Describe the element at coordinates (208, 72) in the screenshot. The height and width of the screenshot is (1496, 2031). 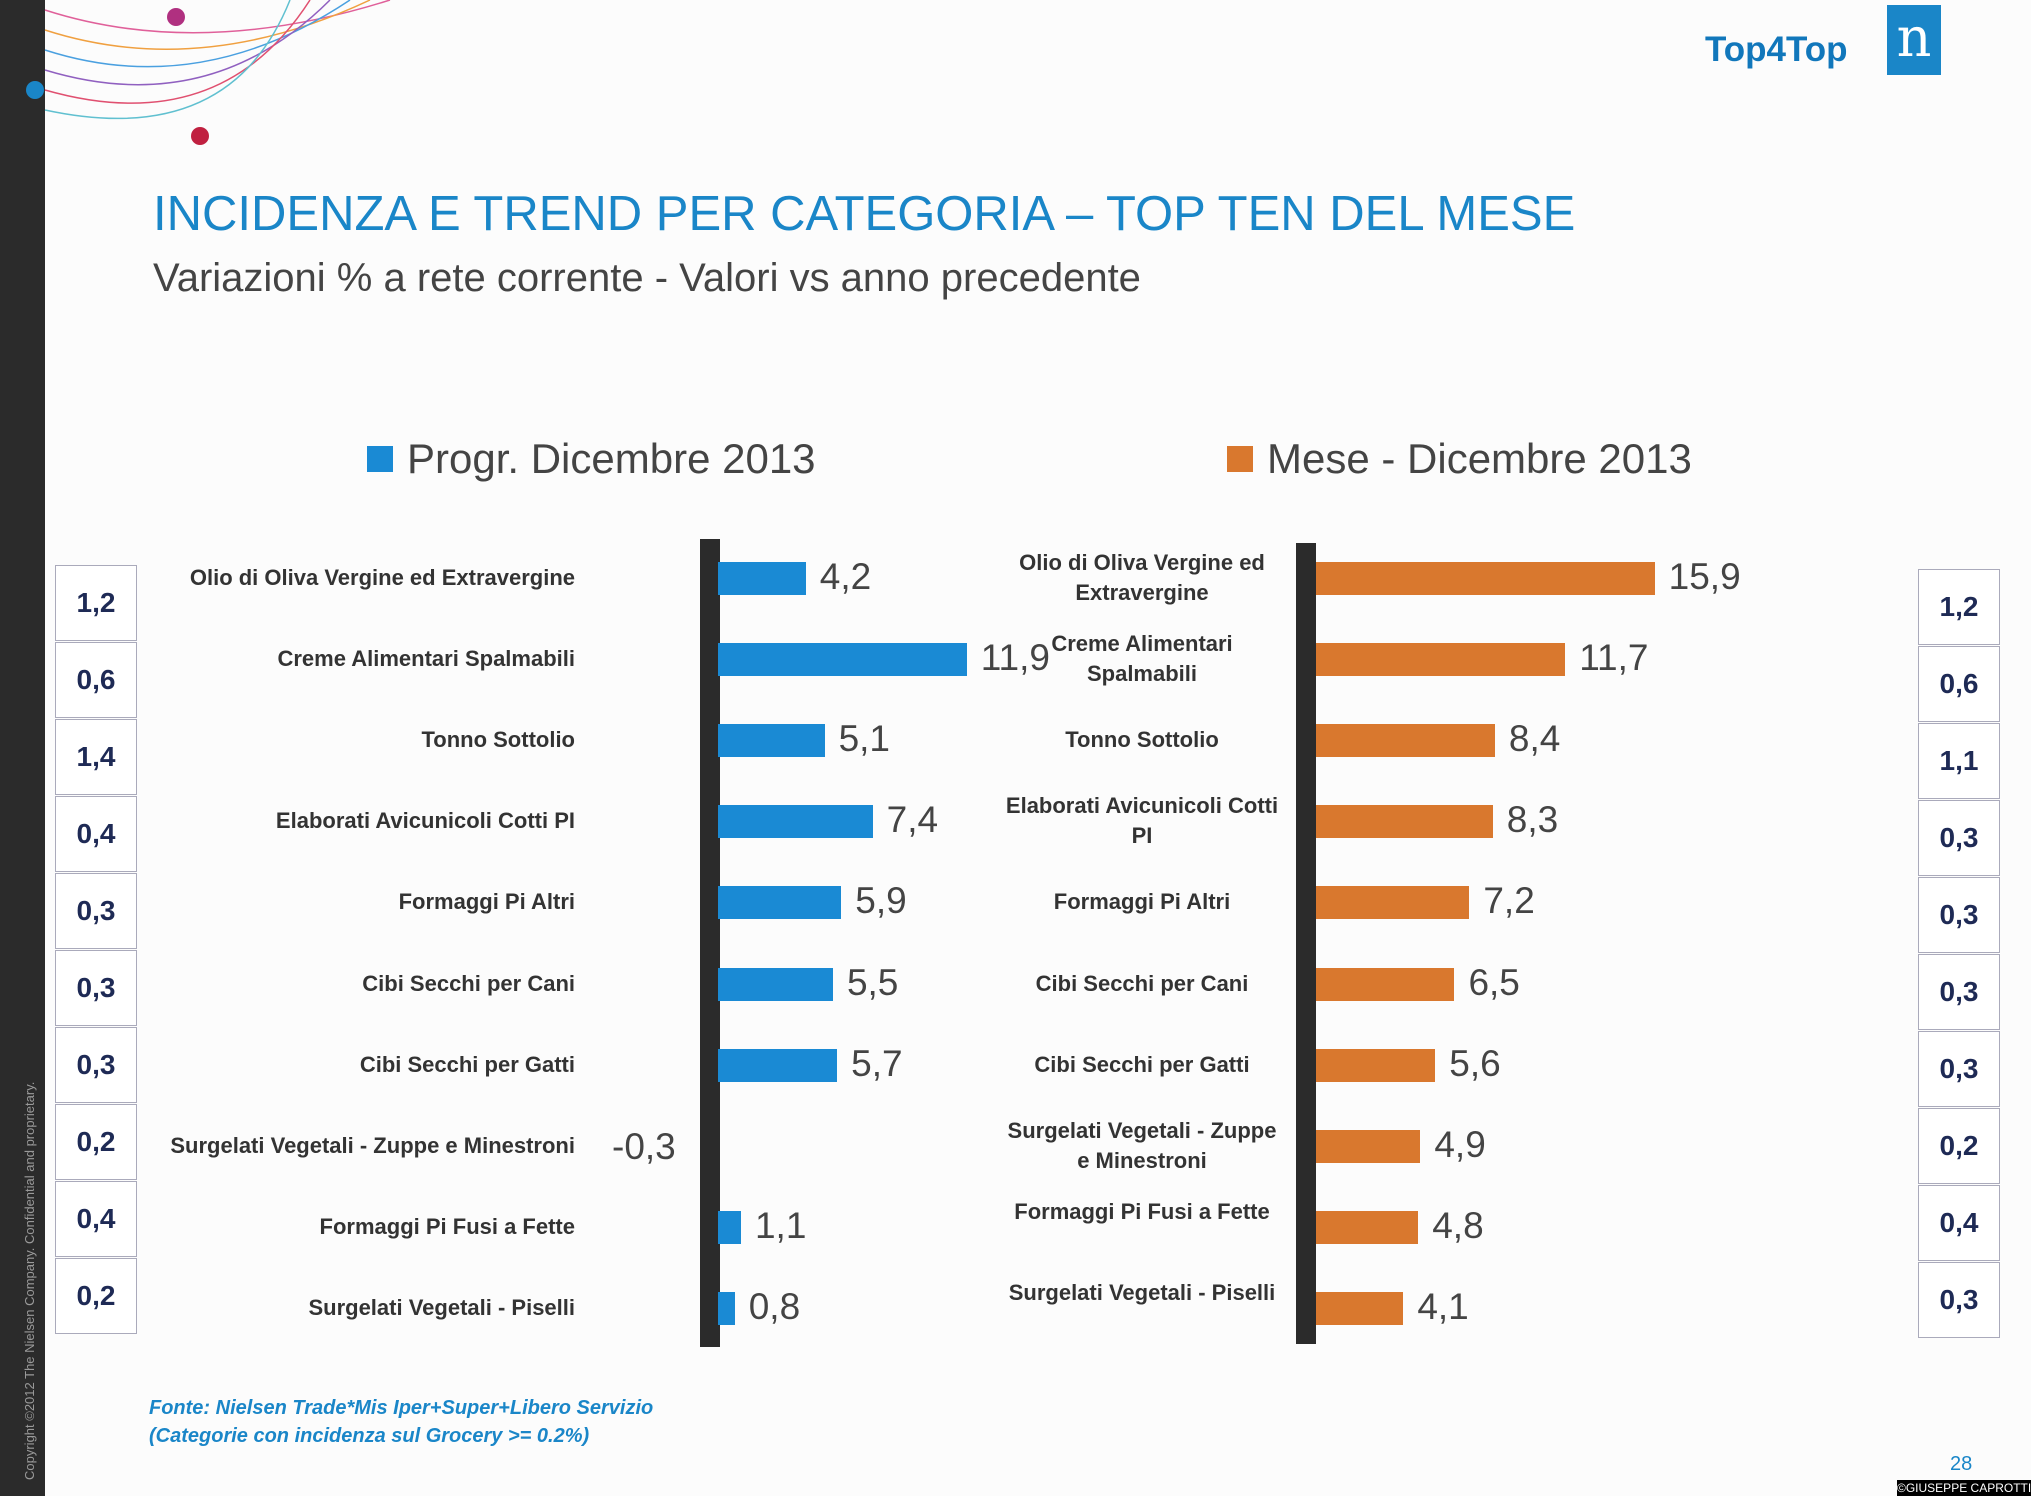
I see `decorative-arcs` at that location.